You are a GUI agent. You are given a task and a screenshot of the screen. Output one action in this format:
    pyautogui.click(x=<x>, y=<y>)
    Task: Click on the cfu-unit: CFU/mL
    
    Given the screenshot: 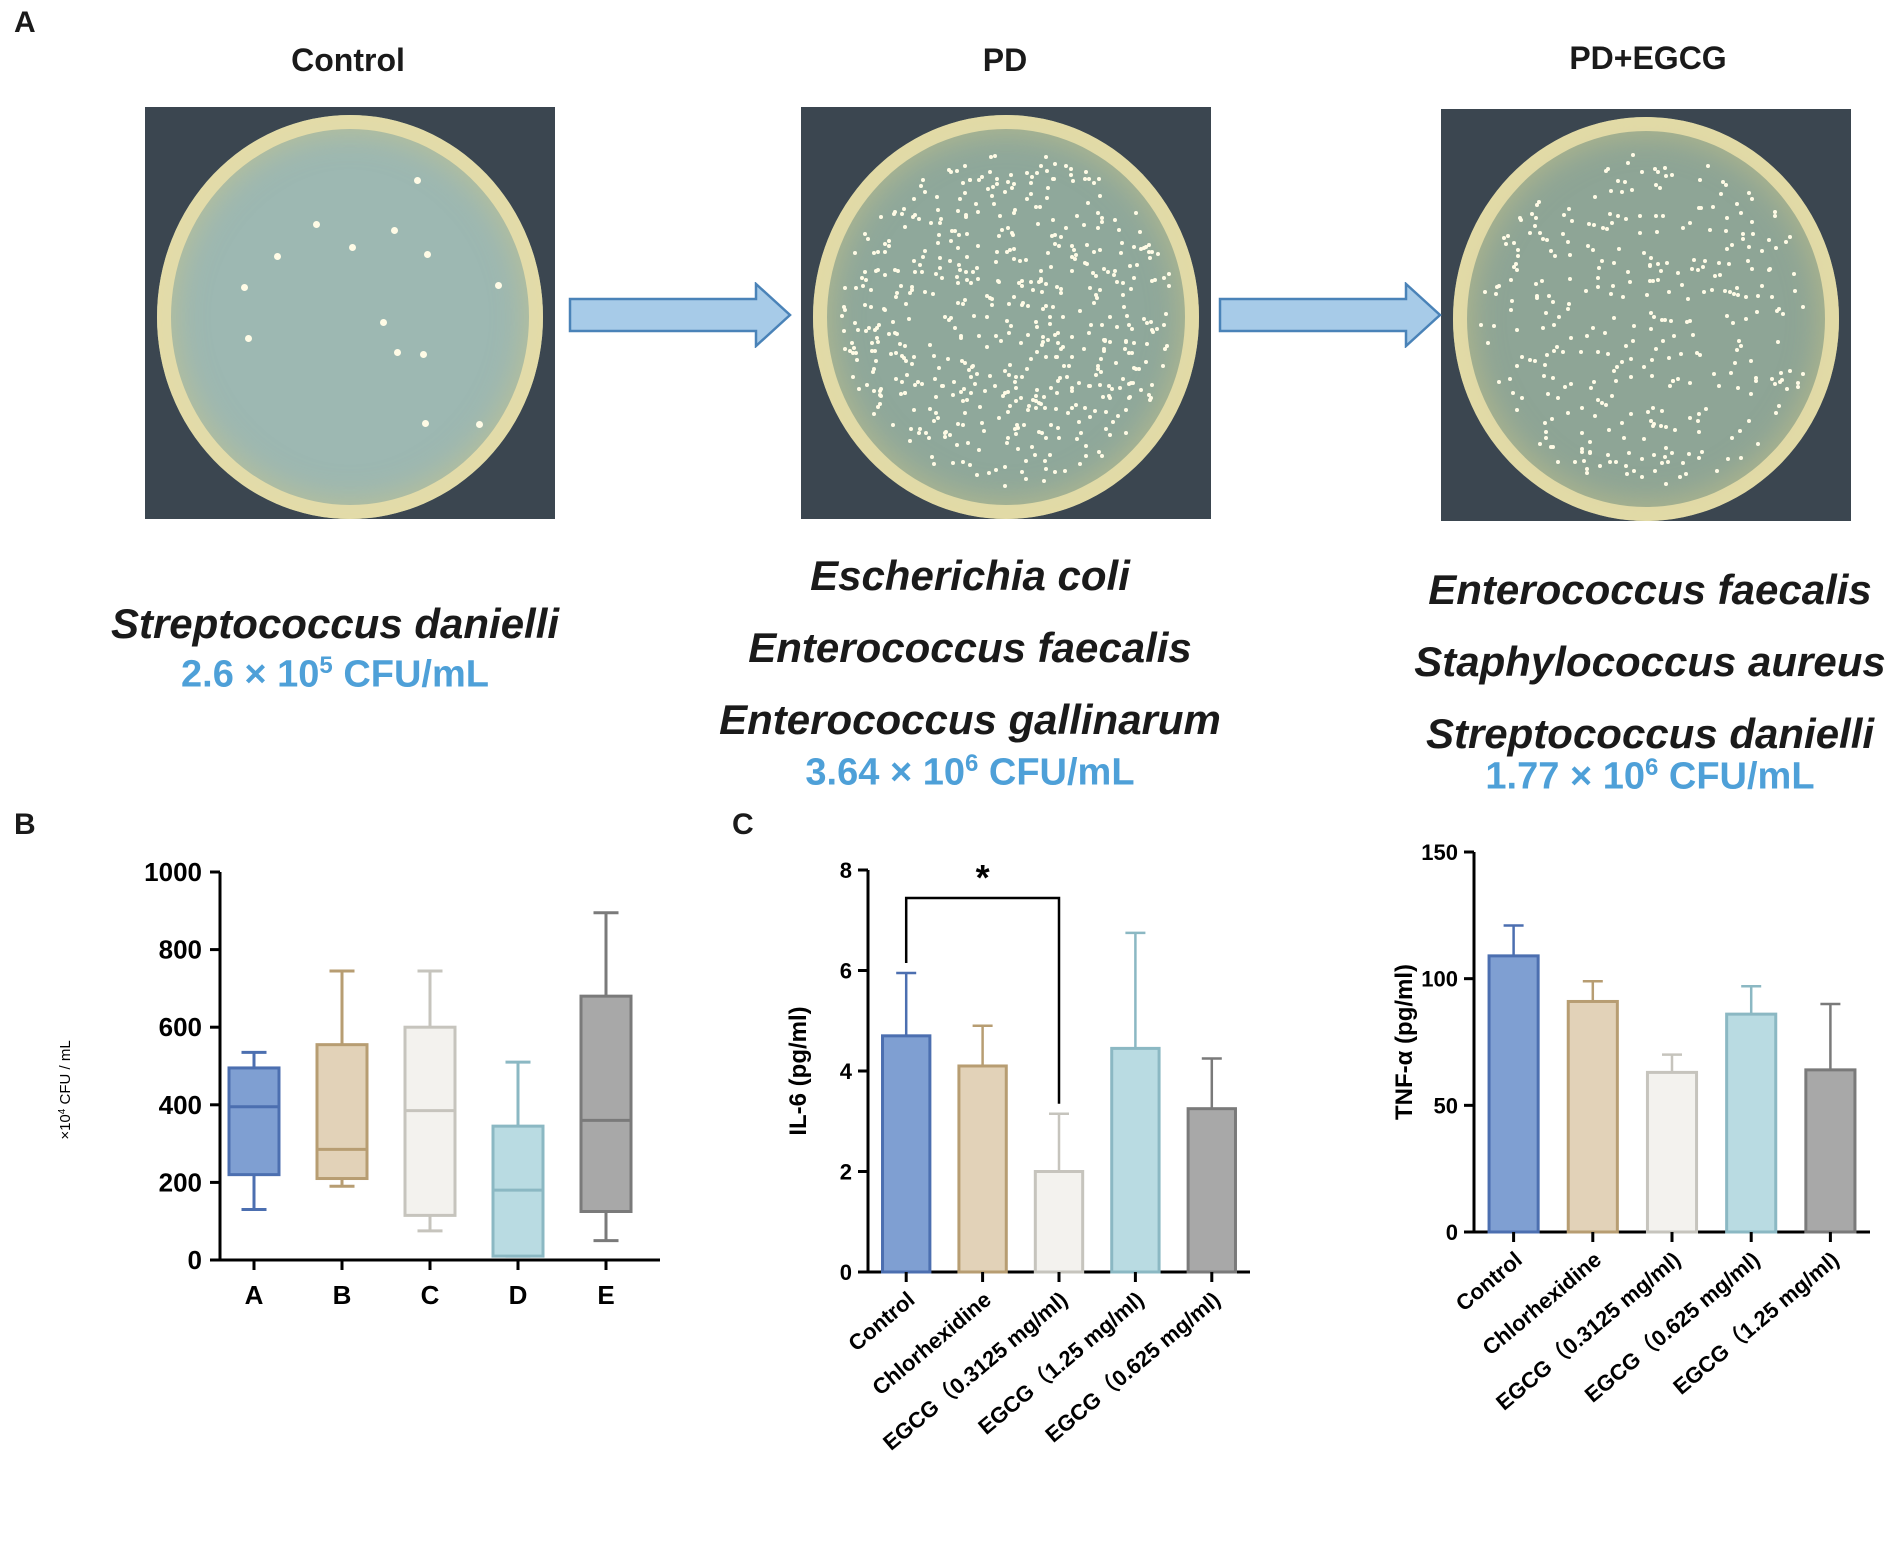 What is the action you would take?
    pyautogui.click(x=1056, y=772)
    